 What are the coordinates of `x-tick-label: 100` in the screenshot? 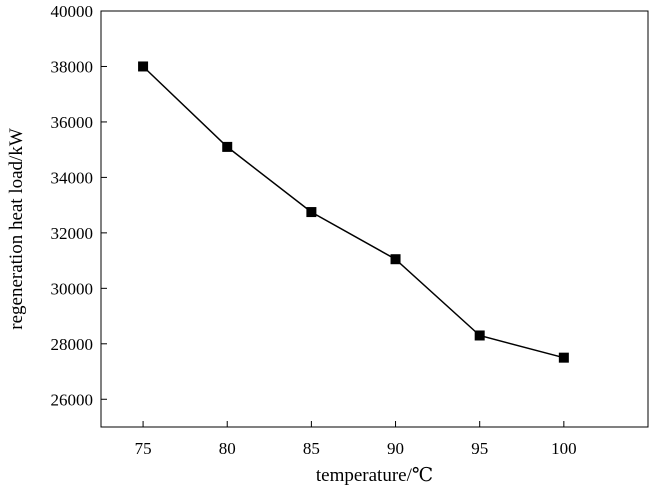 It's located at (564, 448).